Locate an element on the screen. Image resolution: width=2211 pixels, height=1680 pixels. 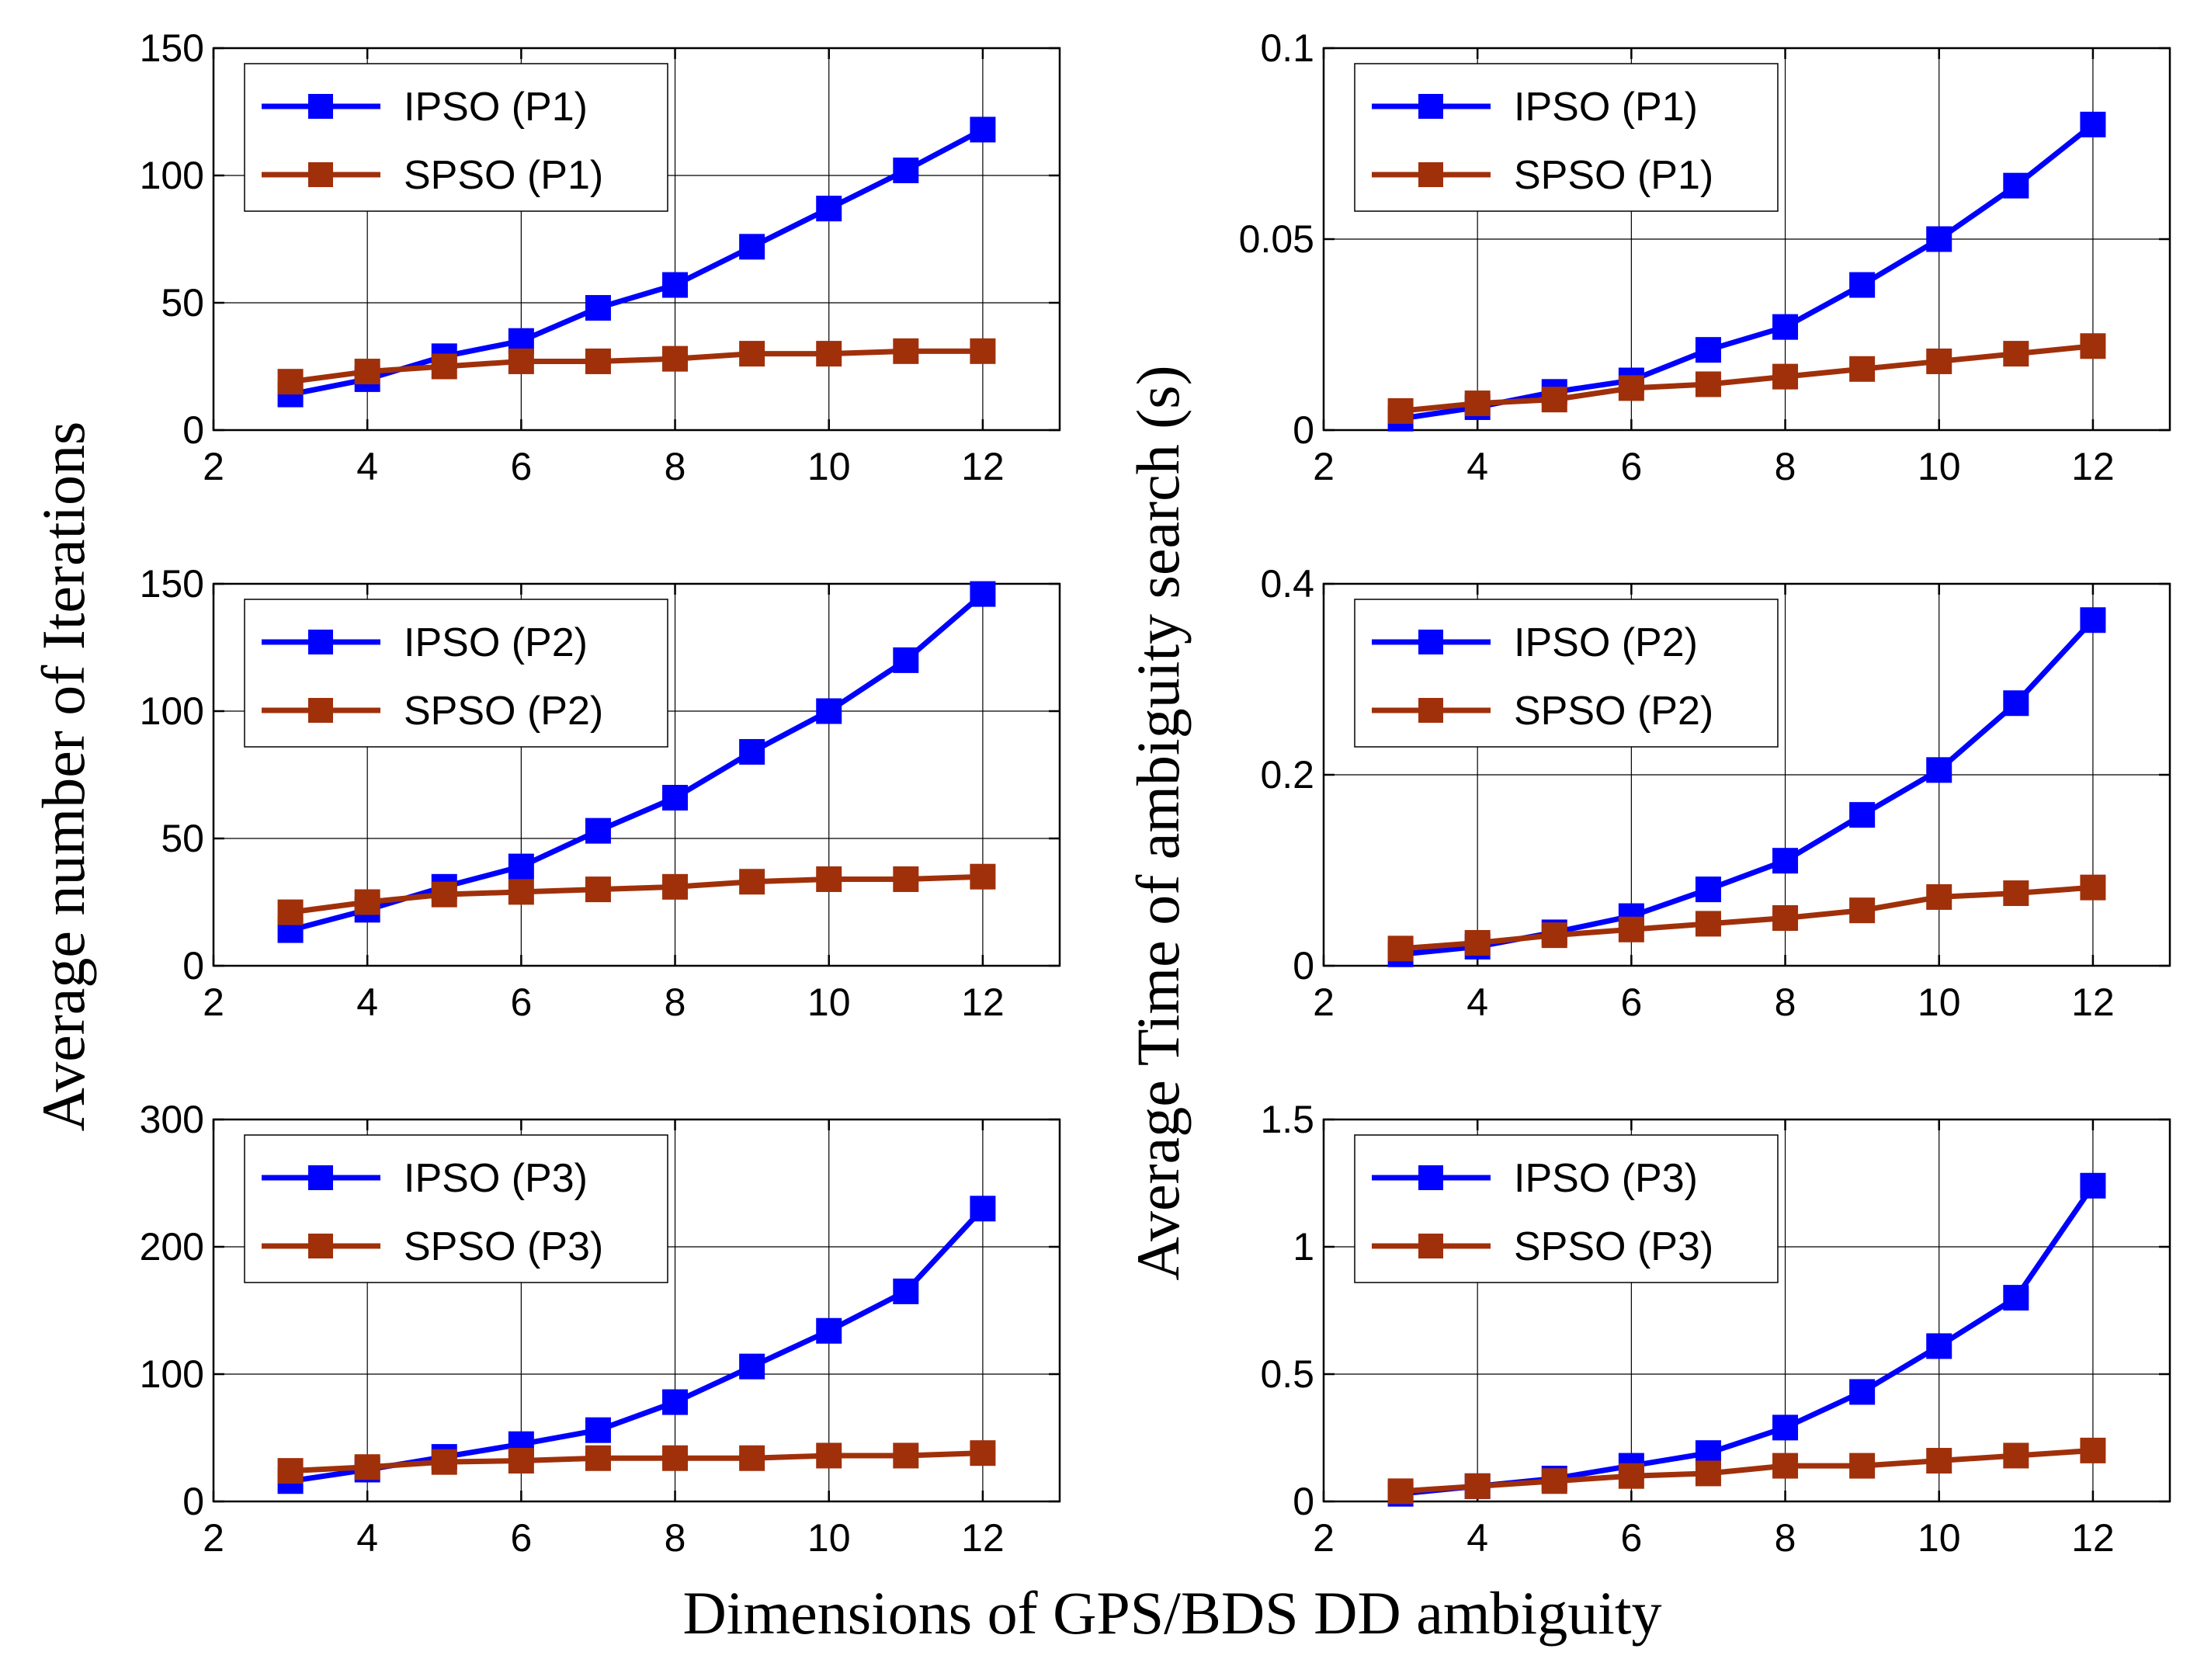
ticks is located at coordinates (1746, 774).